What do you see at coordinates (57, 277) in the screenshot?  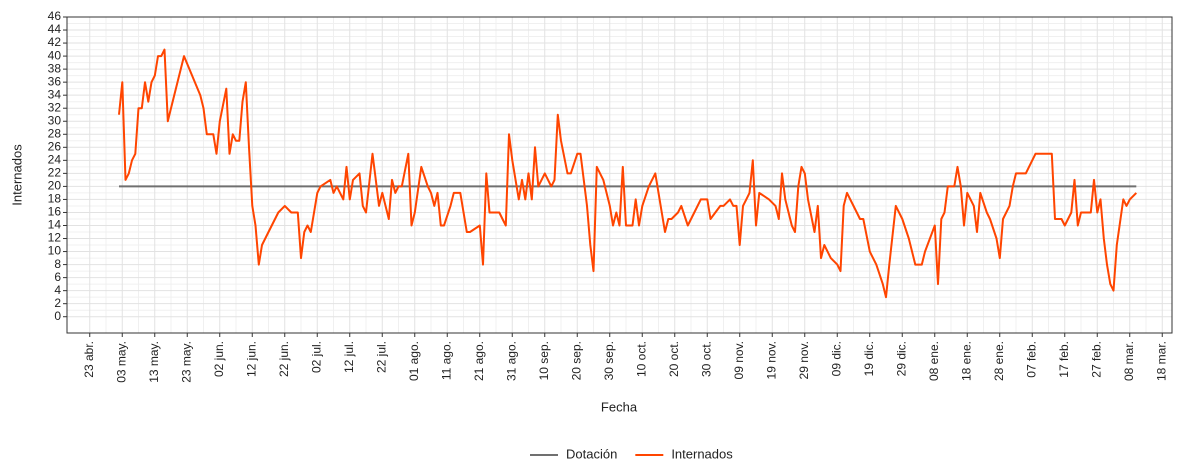 I see `y-tick-label: 6` at bounding box center [57, 277].